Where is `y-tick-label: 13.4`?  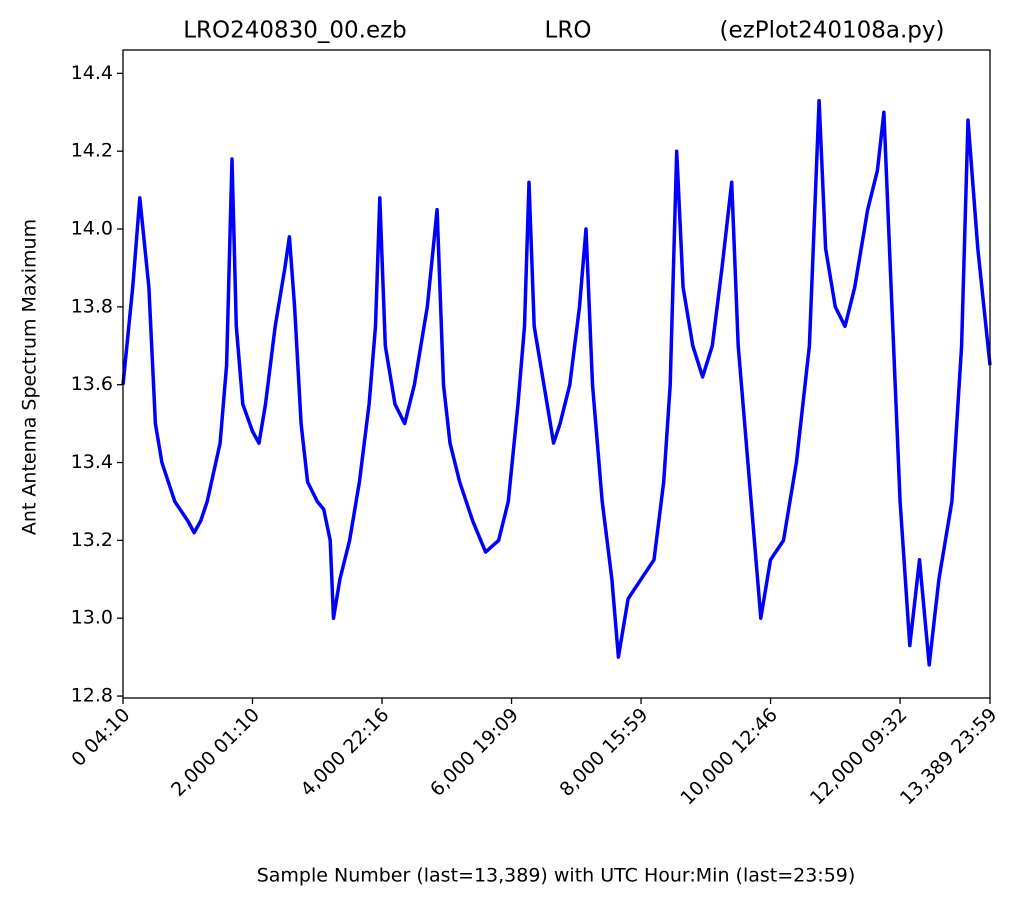
y-tick-label: 13.4 is located at coordinates (92, 462).